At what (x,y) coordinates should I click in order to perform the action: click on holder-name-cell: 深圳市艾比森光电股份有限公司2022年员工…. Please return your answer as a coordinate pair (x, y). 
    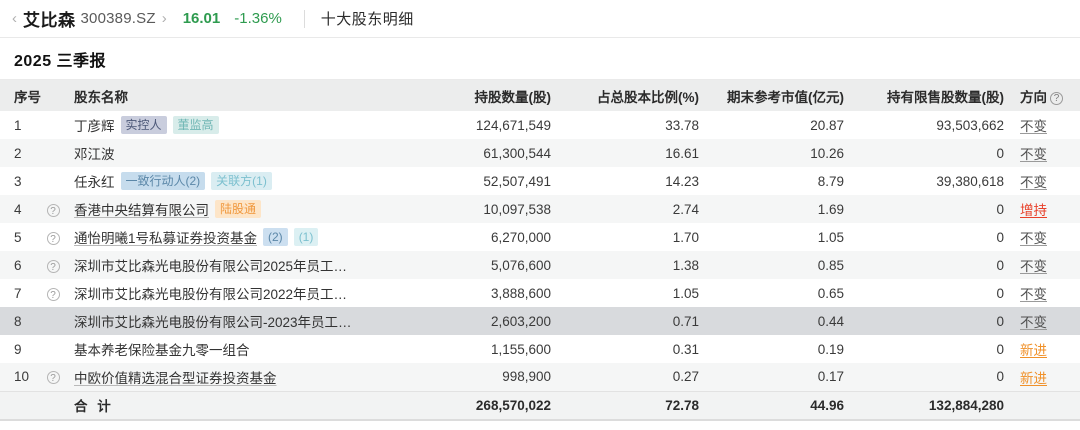
    Looking at the image, I should click on (235, 293).